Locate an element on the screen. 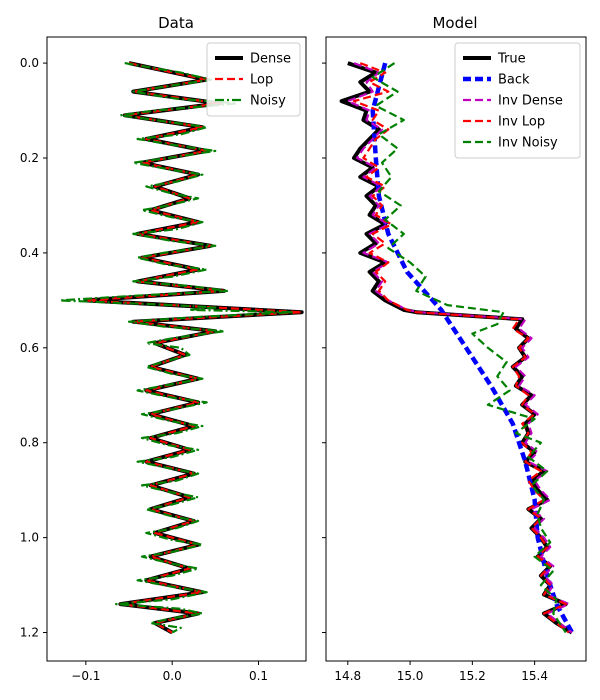 Image resolution: width=600 pixels, height=700 pixels. model-legend: True Back Inv Dense Inv Lop Inv Noisy is located at coordinates (517, 100).